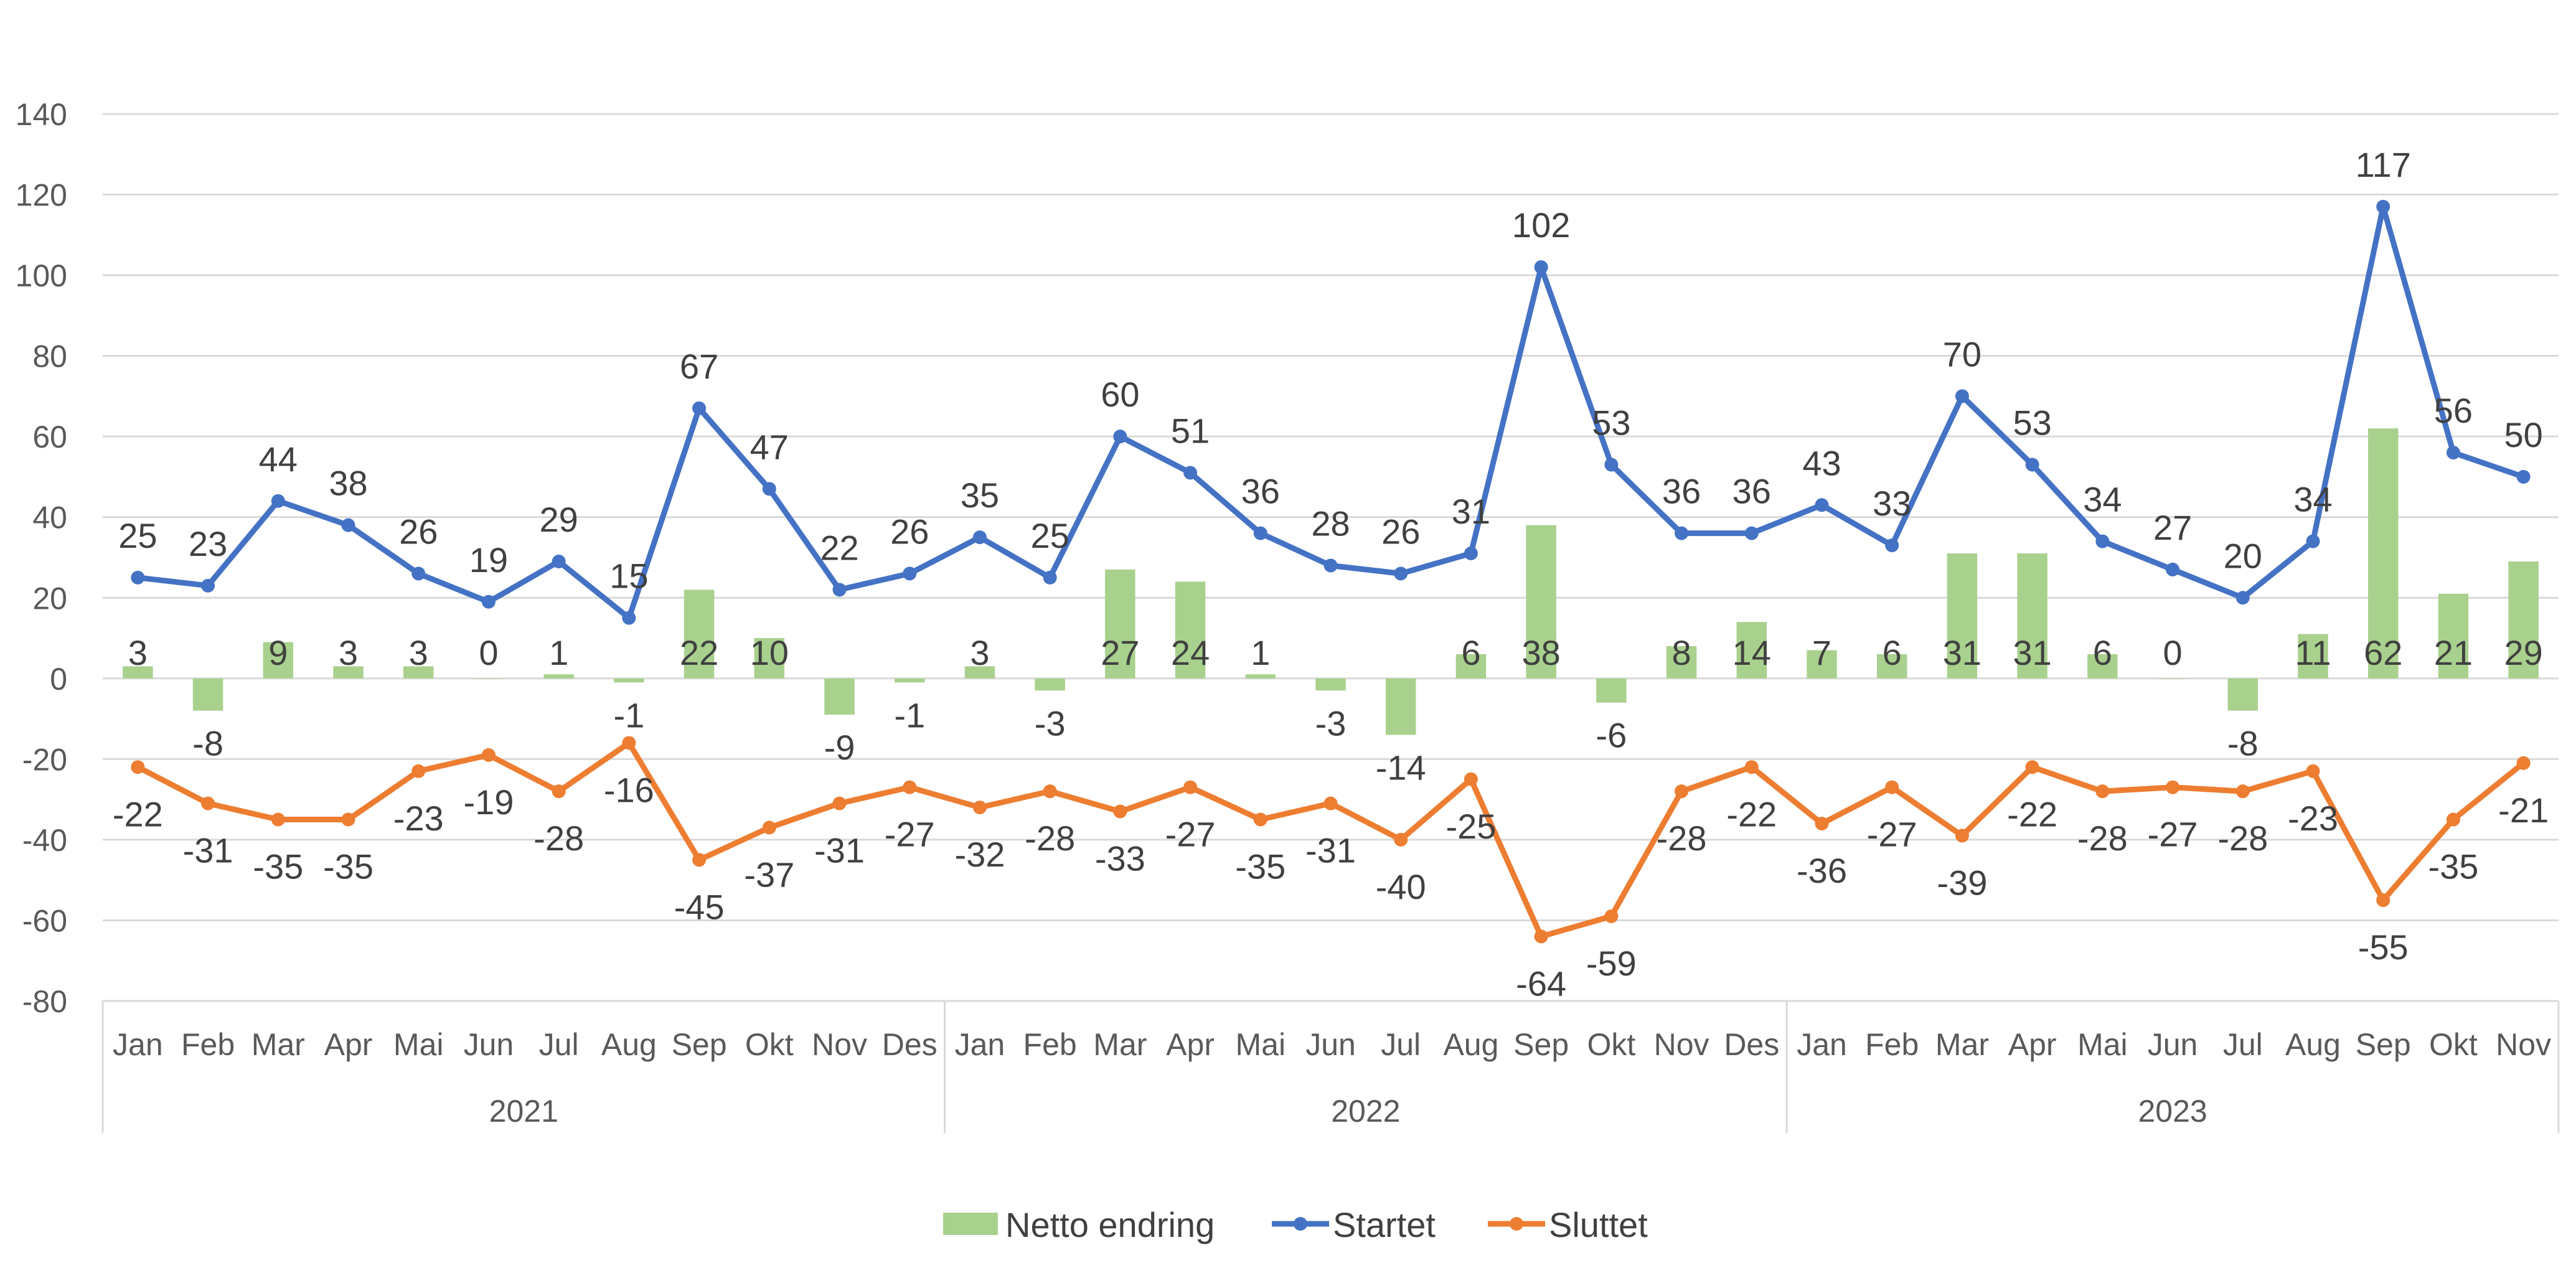 Image resolution: width=2576 pixels, height=1273 pixels. I want to click on x-category-label: Des, so click(910, 1044).